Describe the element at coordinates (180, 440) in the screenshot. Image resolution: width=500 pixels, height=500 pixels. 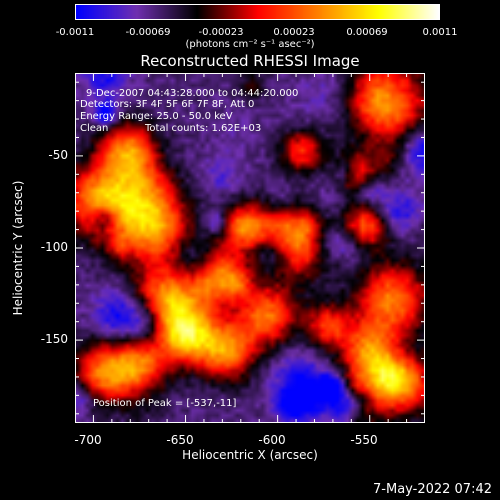
I see `x-tick-label: -650` at that location.